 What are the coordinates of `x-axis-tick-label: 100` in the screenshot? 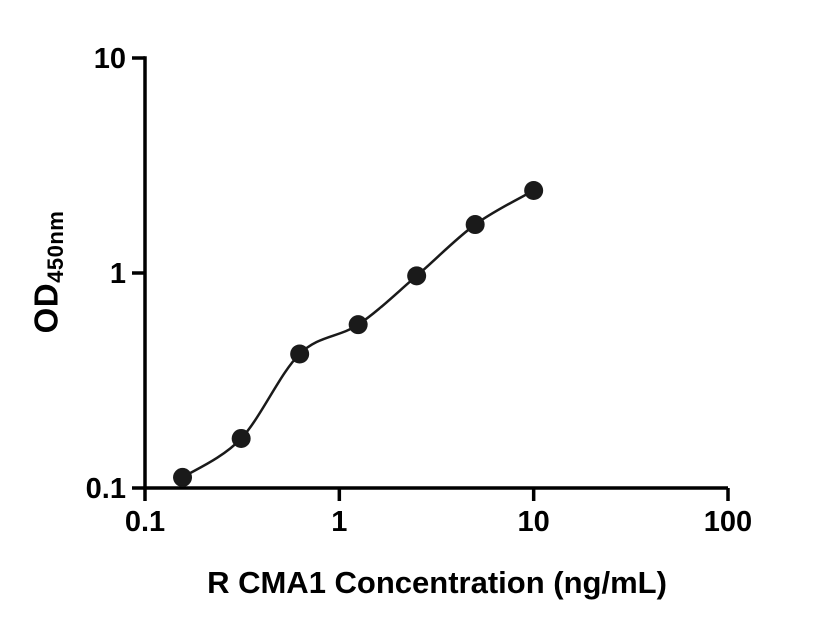 It's located at (728, 522).